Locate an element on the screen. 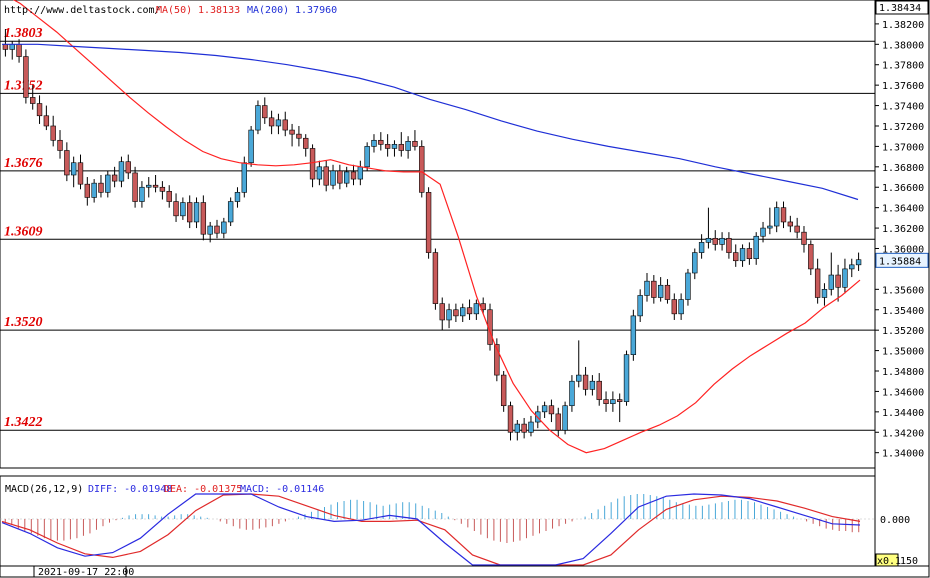  time-axis-date: 2021-09-17 22:00 is located at coordinates (86, 572).